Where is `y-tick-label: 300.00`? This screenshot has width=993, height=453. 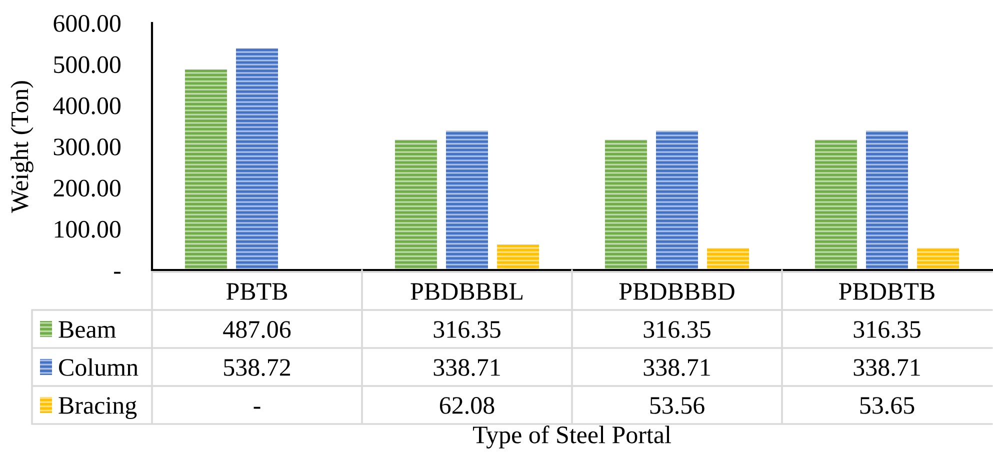 y-tick-label: 300.00 is located at coordinates (87, 147).